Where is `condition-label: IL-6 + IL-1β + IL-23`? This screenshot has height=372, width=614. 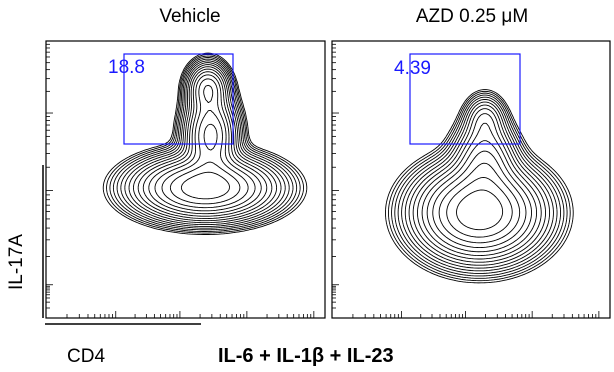 condition-label: IL-6 + IL-1β + IL-23 is located at coordinates (306, 356).